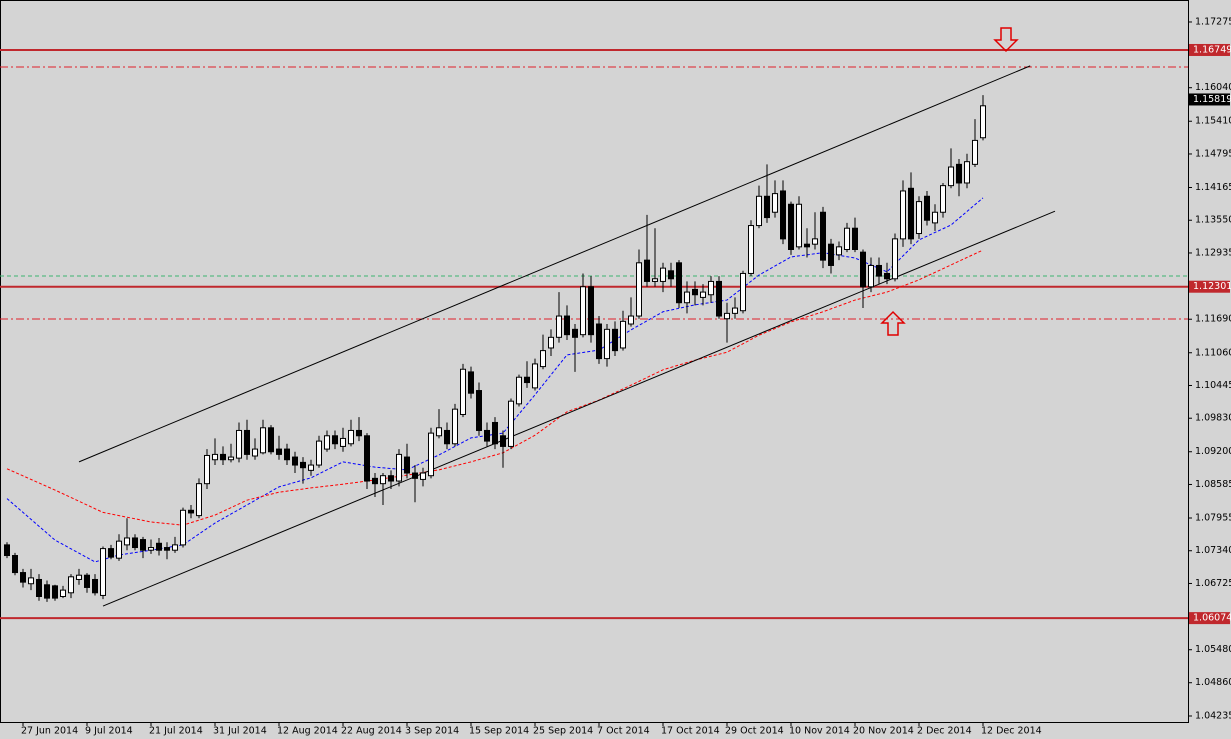 This screenshot has width=1231, height=739. I want to click on x-tick-label: 29 Oct 2014, so click(754, 731).